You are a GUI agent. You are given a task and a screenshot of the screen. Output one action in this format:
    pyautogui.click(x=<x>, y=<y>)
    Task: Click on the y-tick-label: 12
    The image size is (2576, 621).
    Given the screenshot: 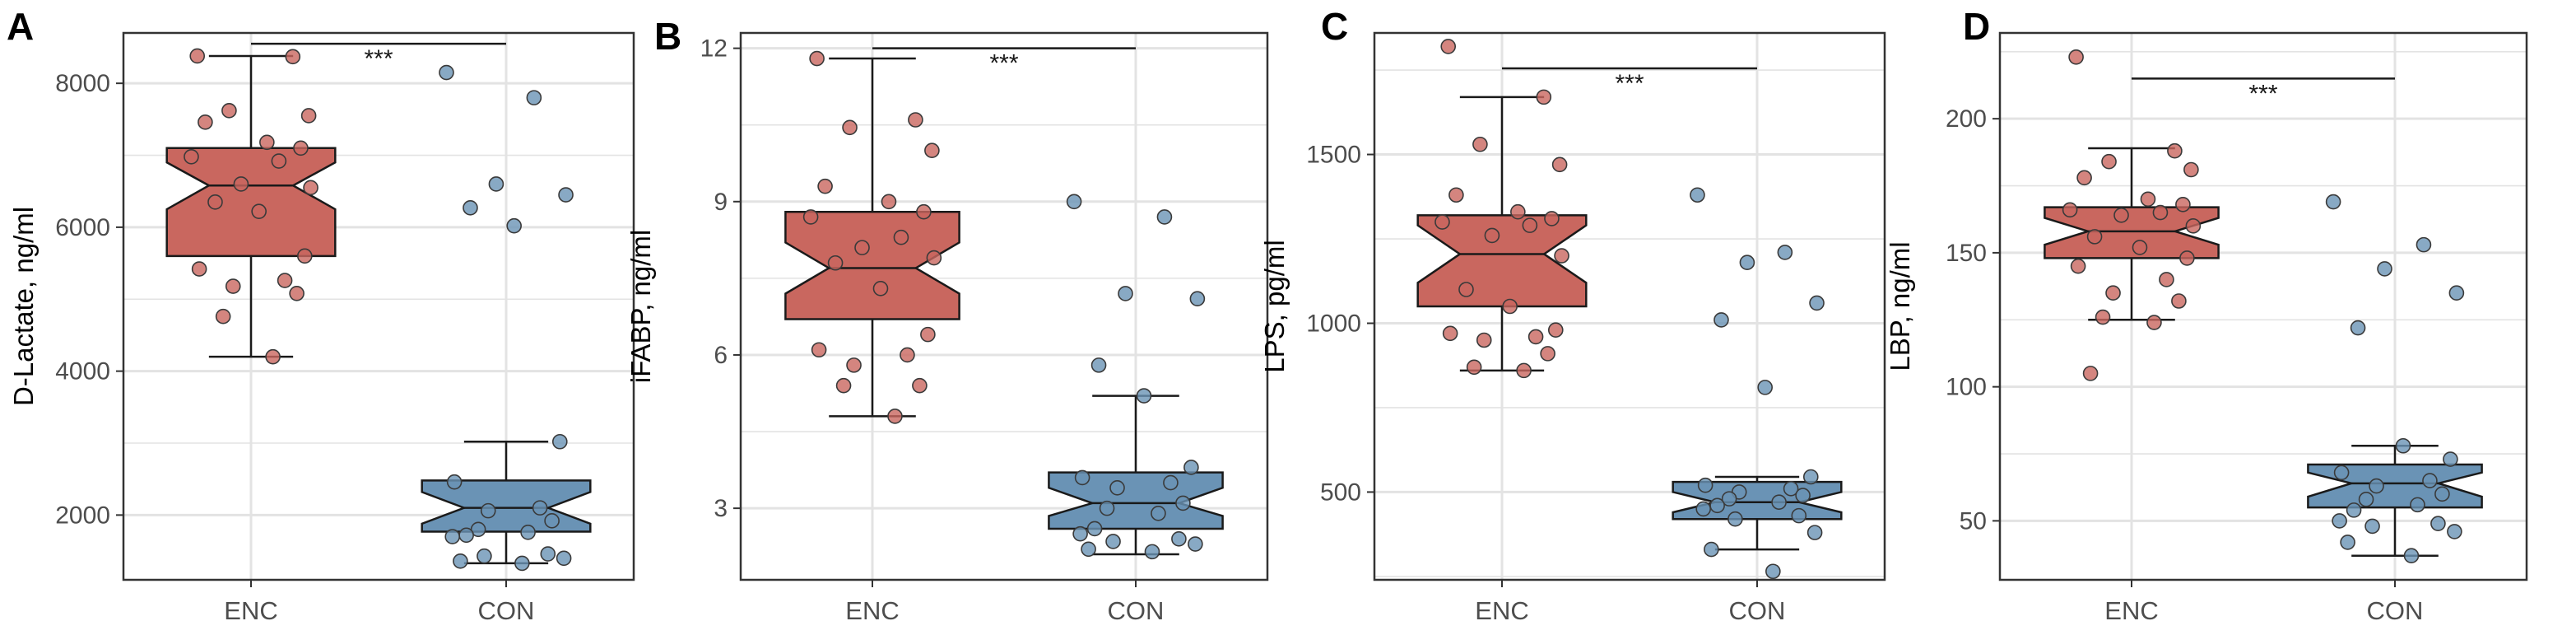 What is the action you would take?
    pyautogui.click(x=714, y=49)
    